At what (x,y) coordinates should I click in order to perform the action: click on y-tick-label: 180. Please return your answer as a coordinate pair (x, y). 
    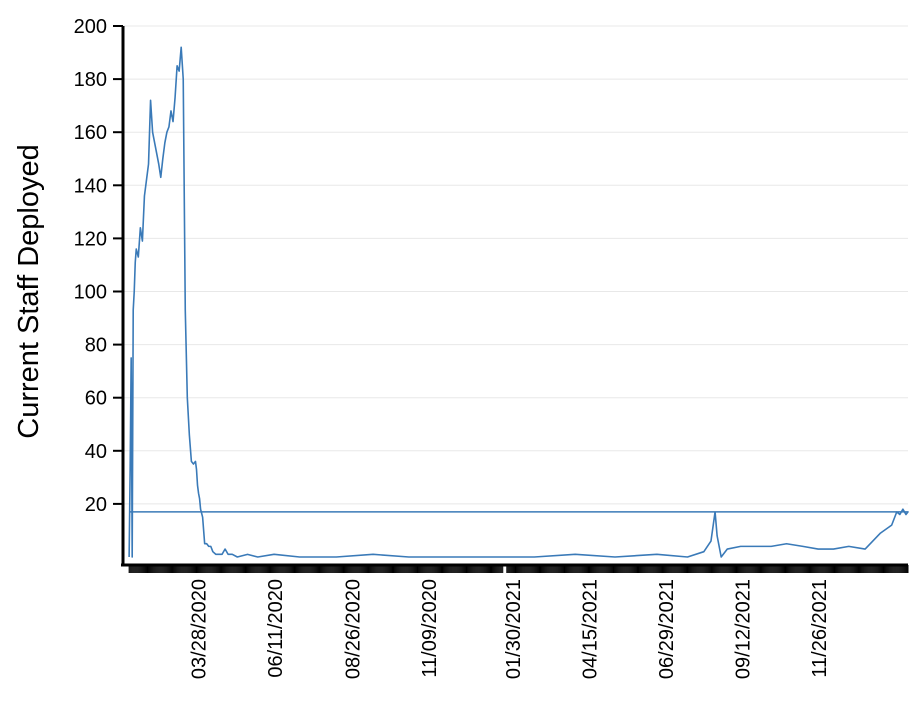
    Looking at the image, I should click on (90, 80).